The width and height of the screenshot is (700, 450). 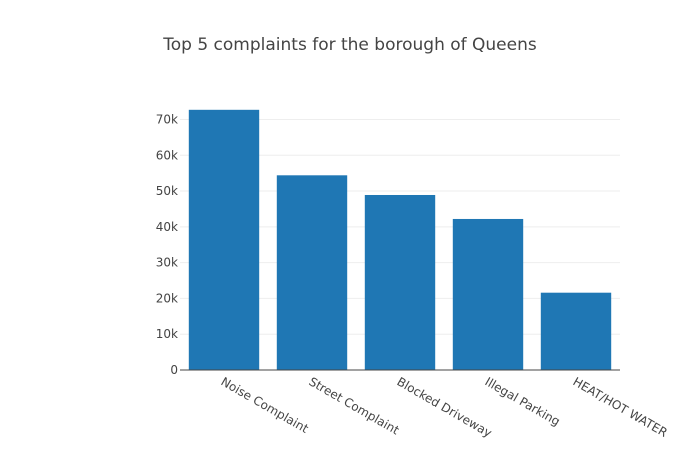 I want to click on y-tick-label: 0, so click(x=174, y=370).